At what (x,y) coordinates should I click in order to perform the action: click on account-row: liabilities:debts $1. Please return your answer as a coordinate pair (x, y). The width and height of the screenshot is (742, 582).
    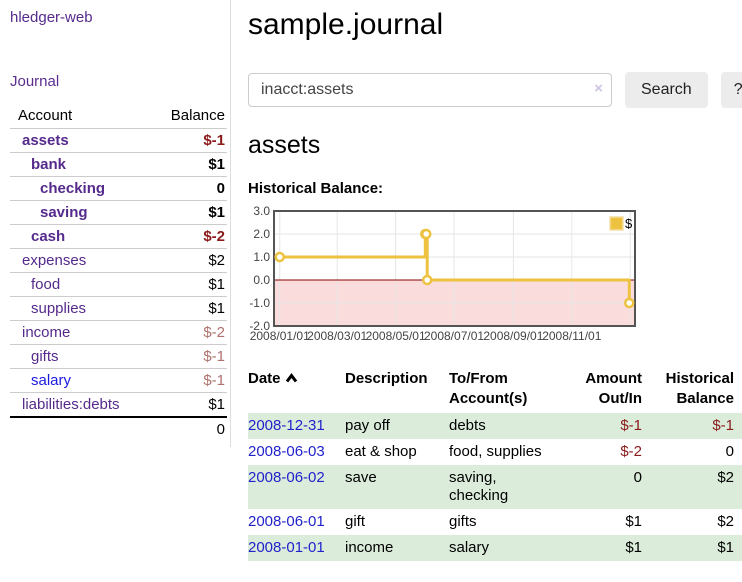
    Looking at the image, I should click on (118, 404).